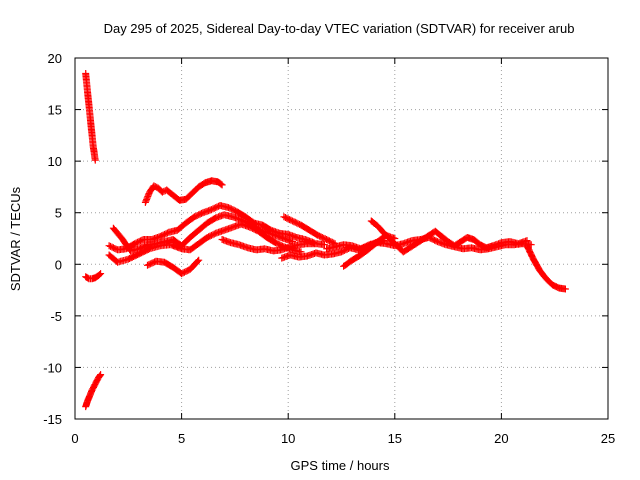 This screenshot has width=640, height=480. I want to click on y-tick-label: -5, so click(56, 316).